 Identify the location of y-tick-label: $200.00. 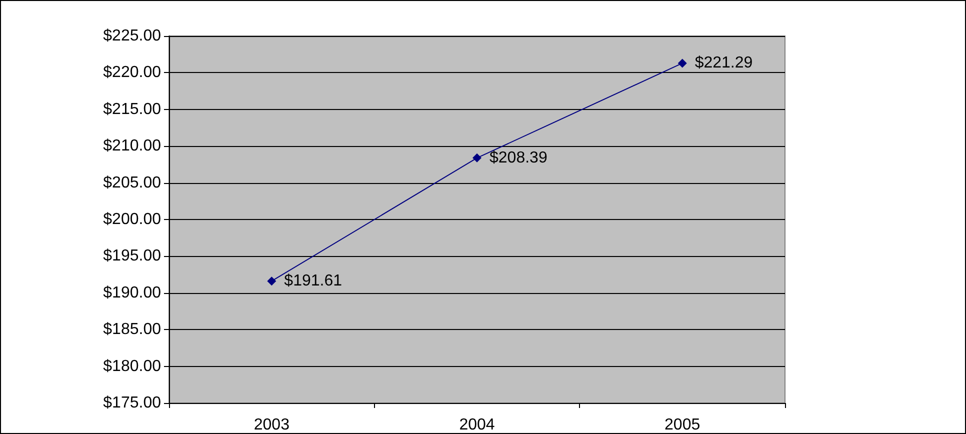
(132, 219).